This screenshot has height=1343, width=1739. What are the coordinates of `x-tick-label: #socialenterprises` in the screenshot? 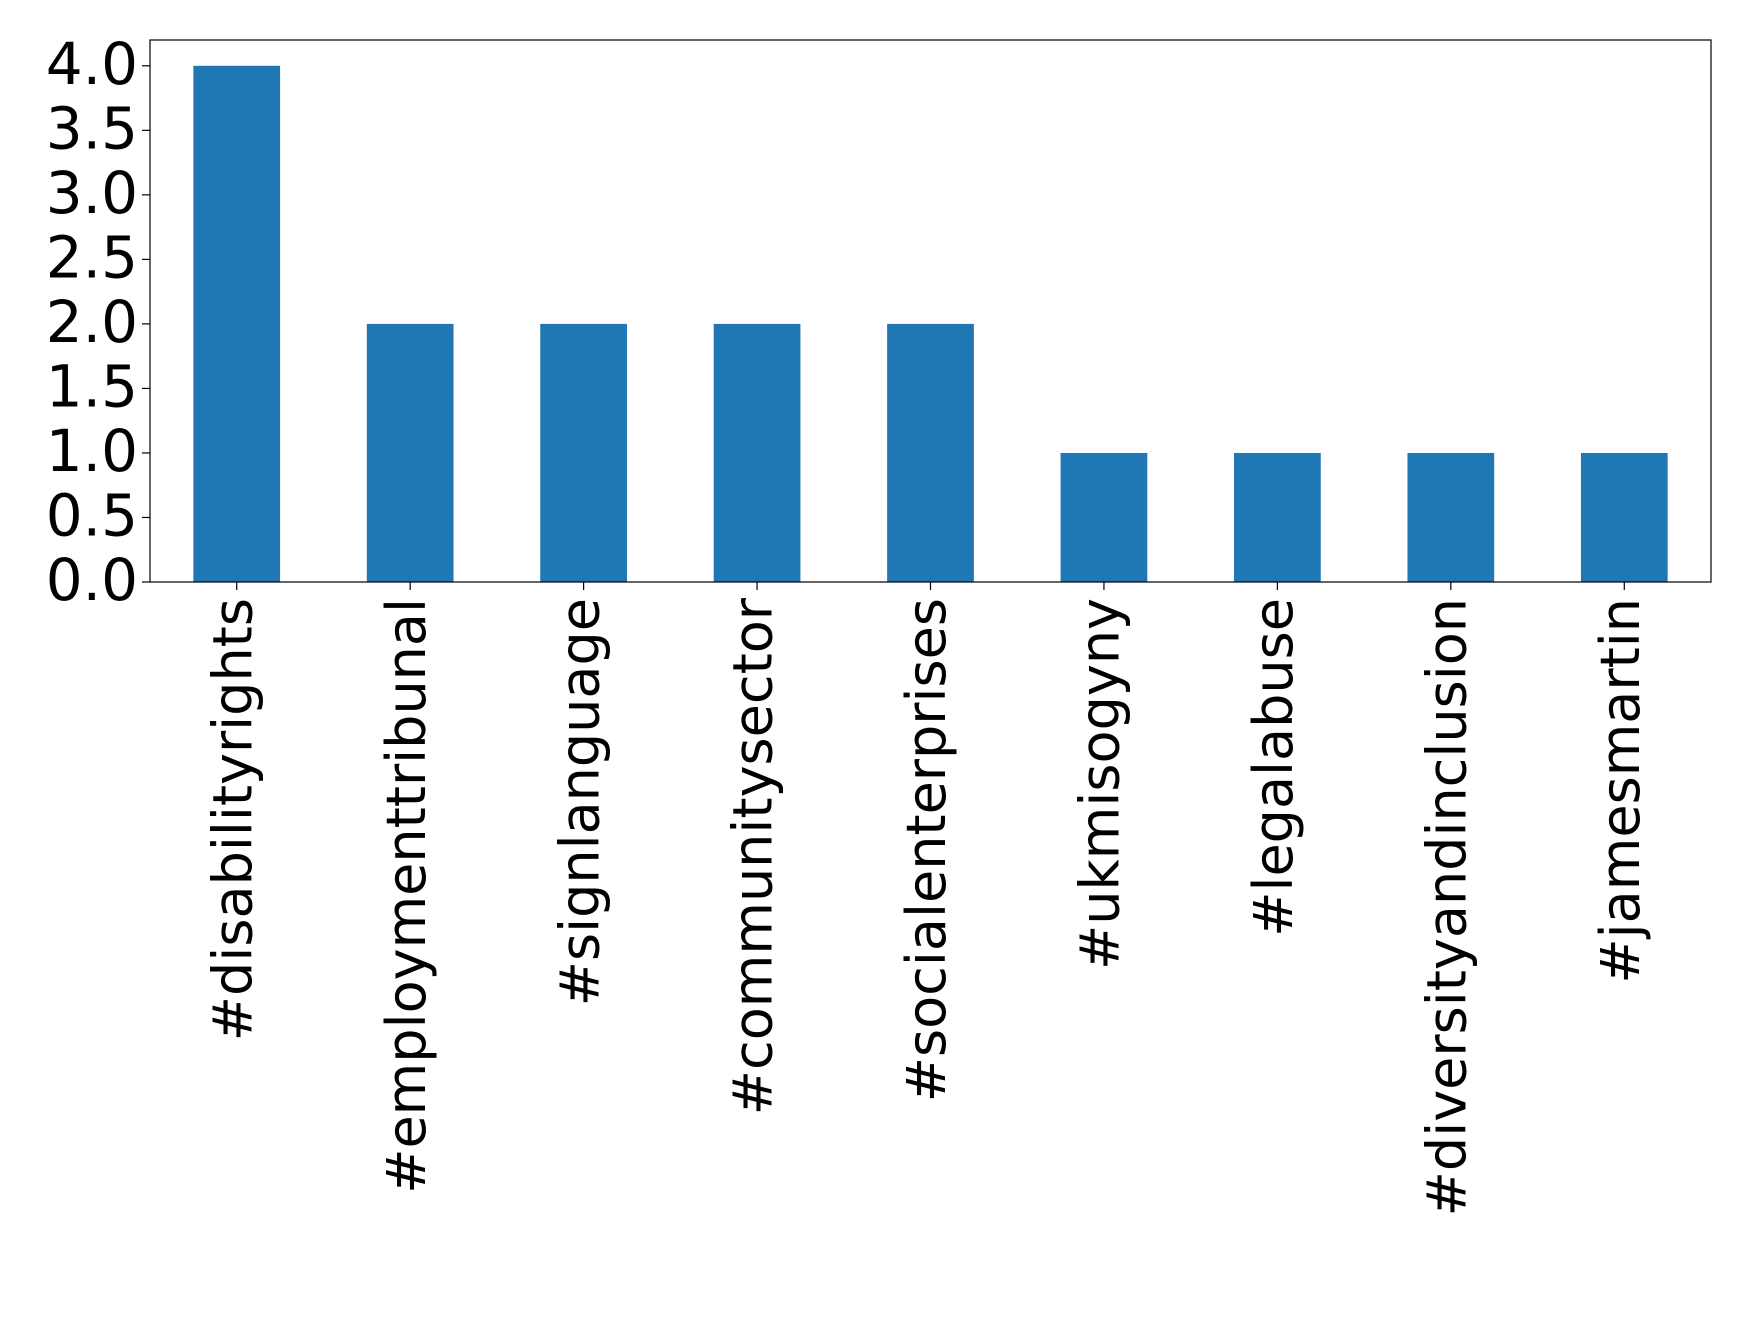 It's located at (926, 850).